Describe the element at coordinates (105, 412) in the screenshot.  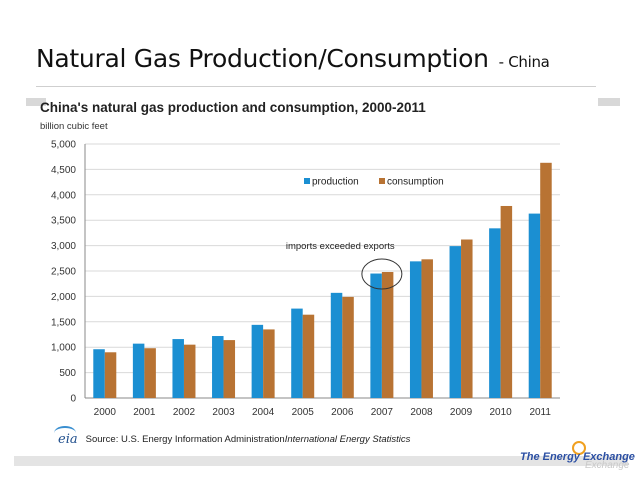
I see `x-tick-label: 2000` at that location.